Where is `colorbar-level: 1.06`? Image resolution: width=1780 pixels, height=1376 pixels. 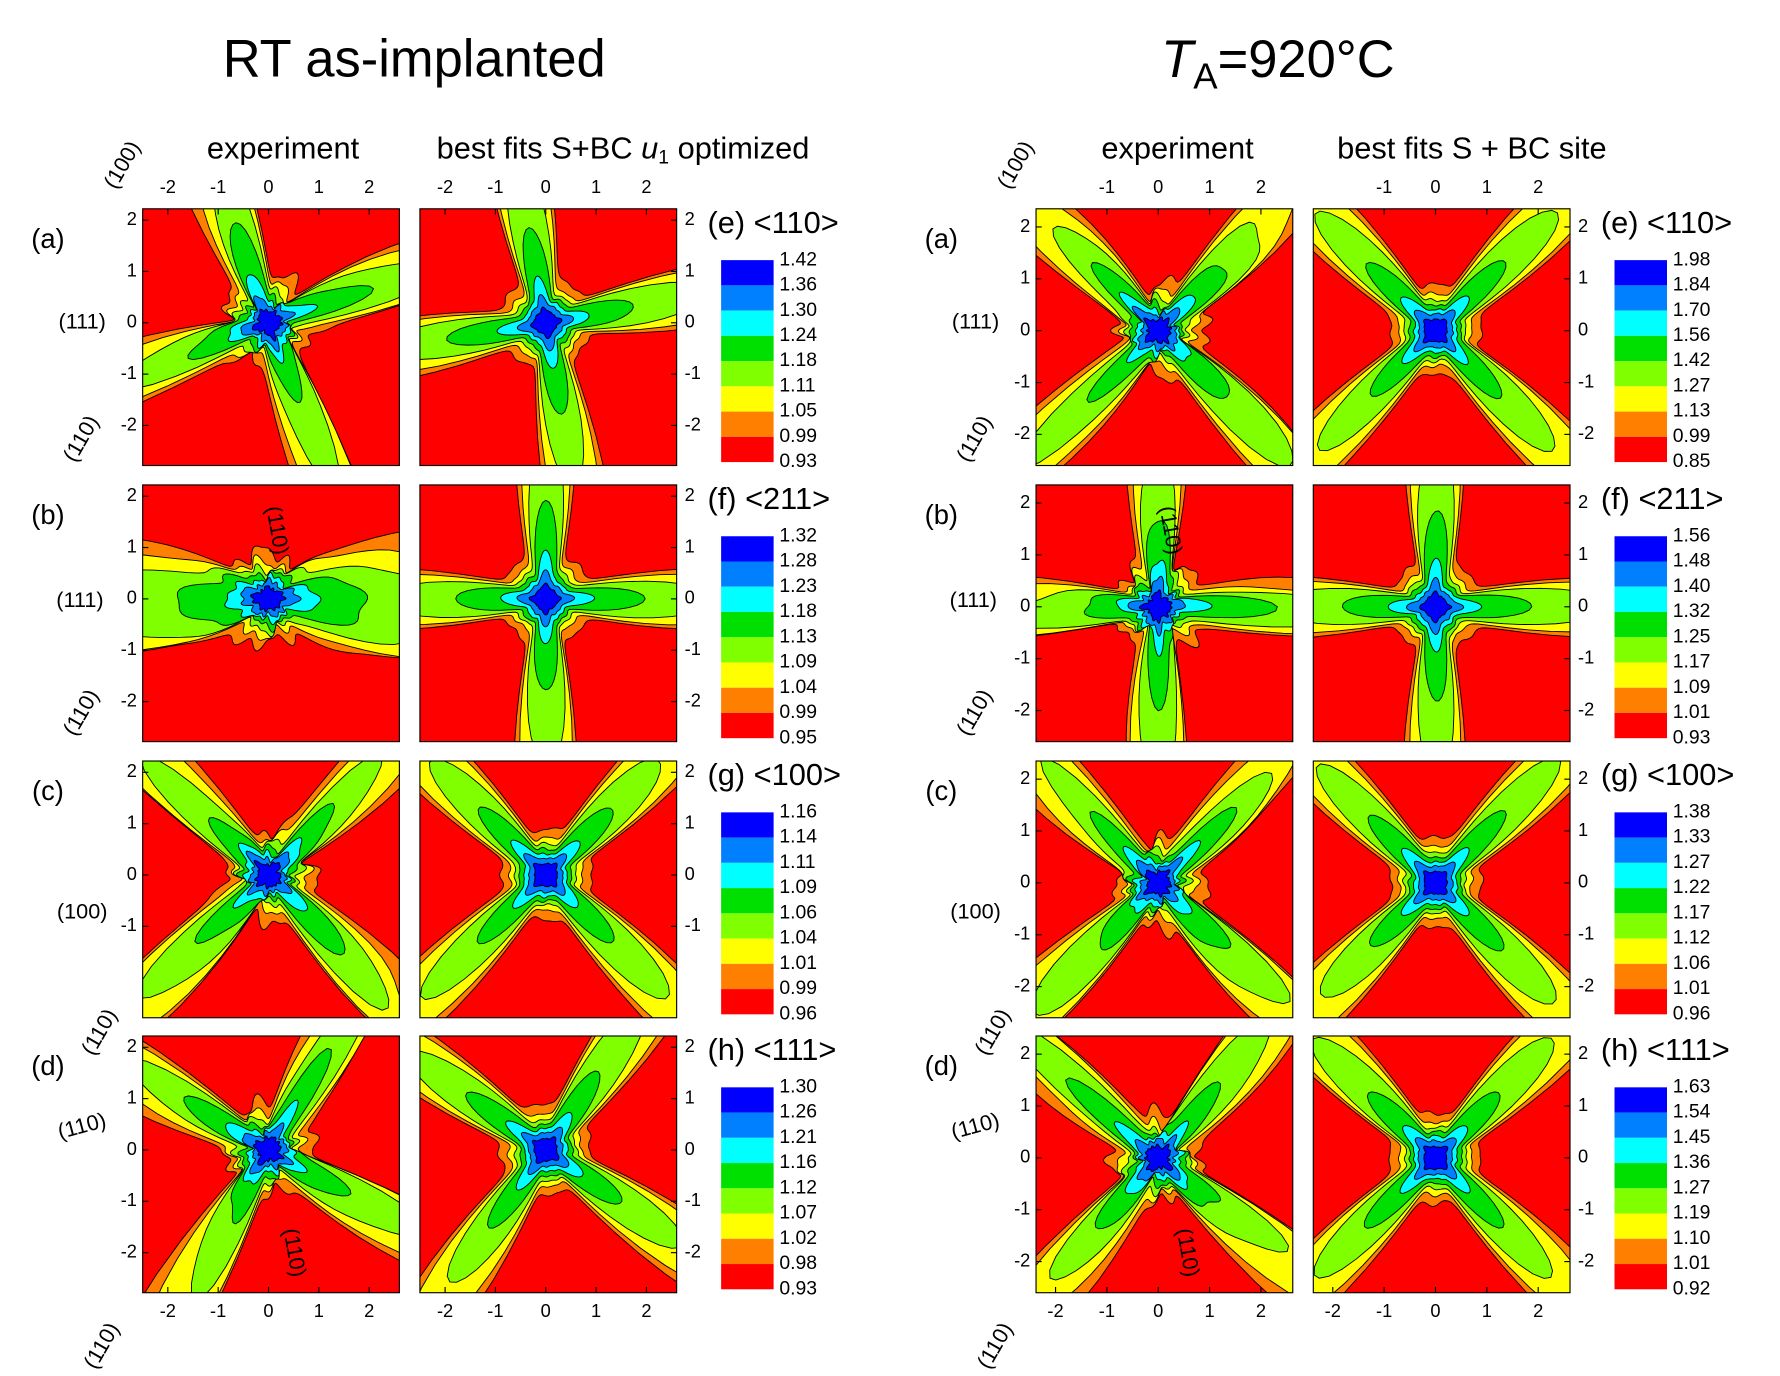 colorbar-level: 1.06 is located at coordinates (1692, 963).